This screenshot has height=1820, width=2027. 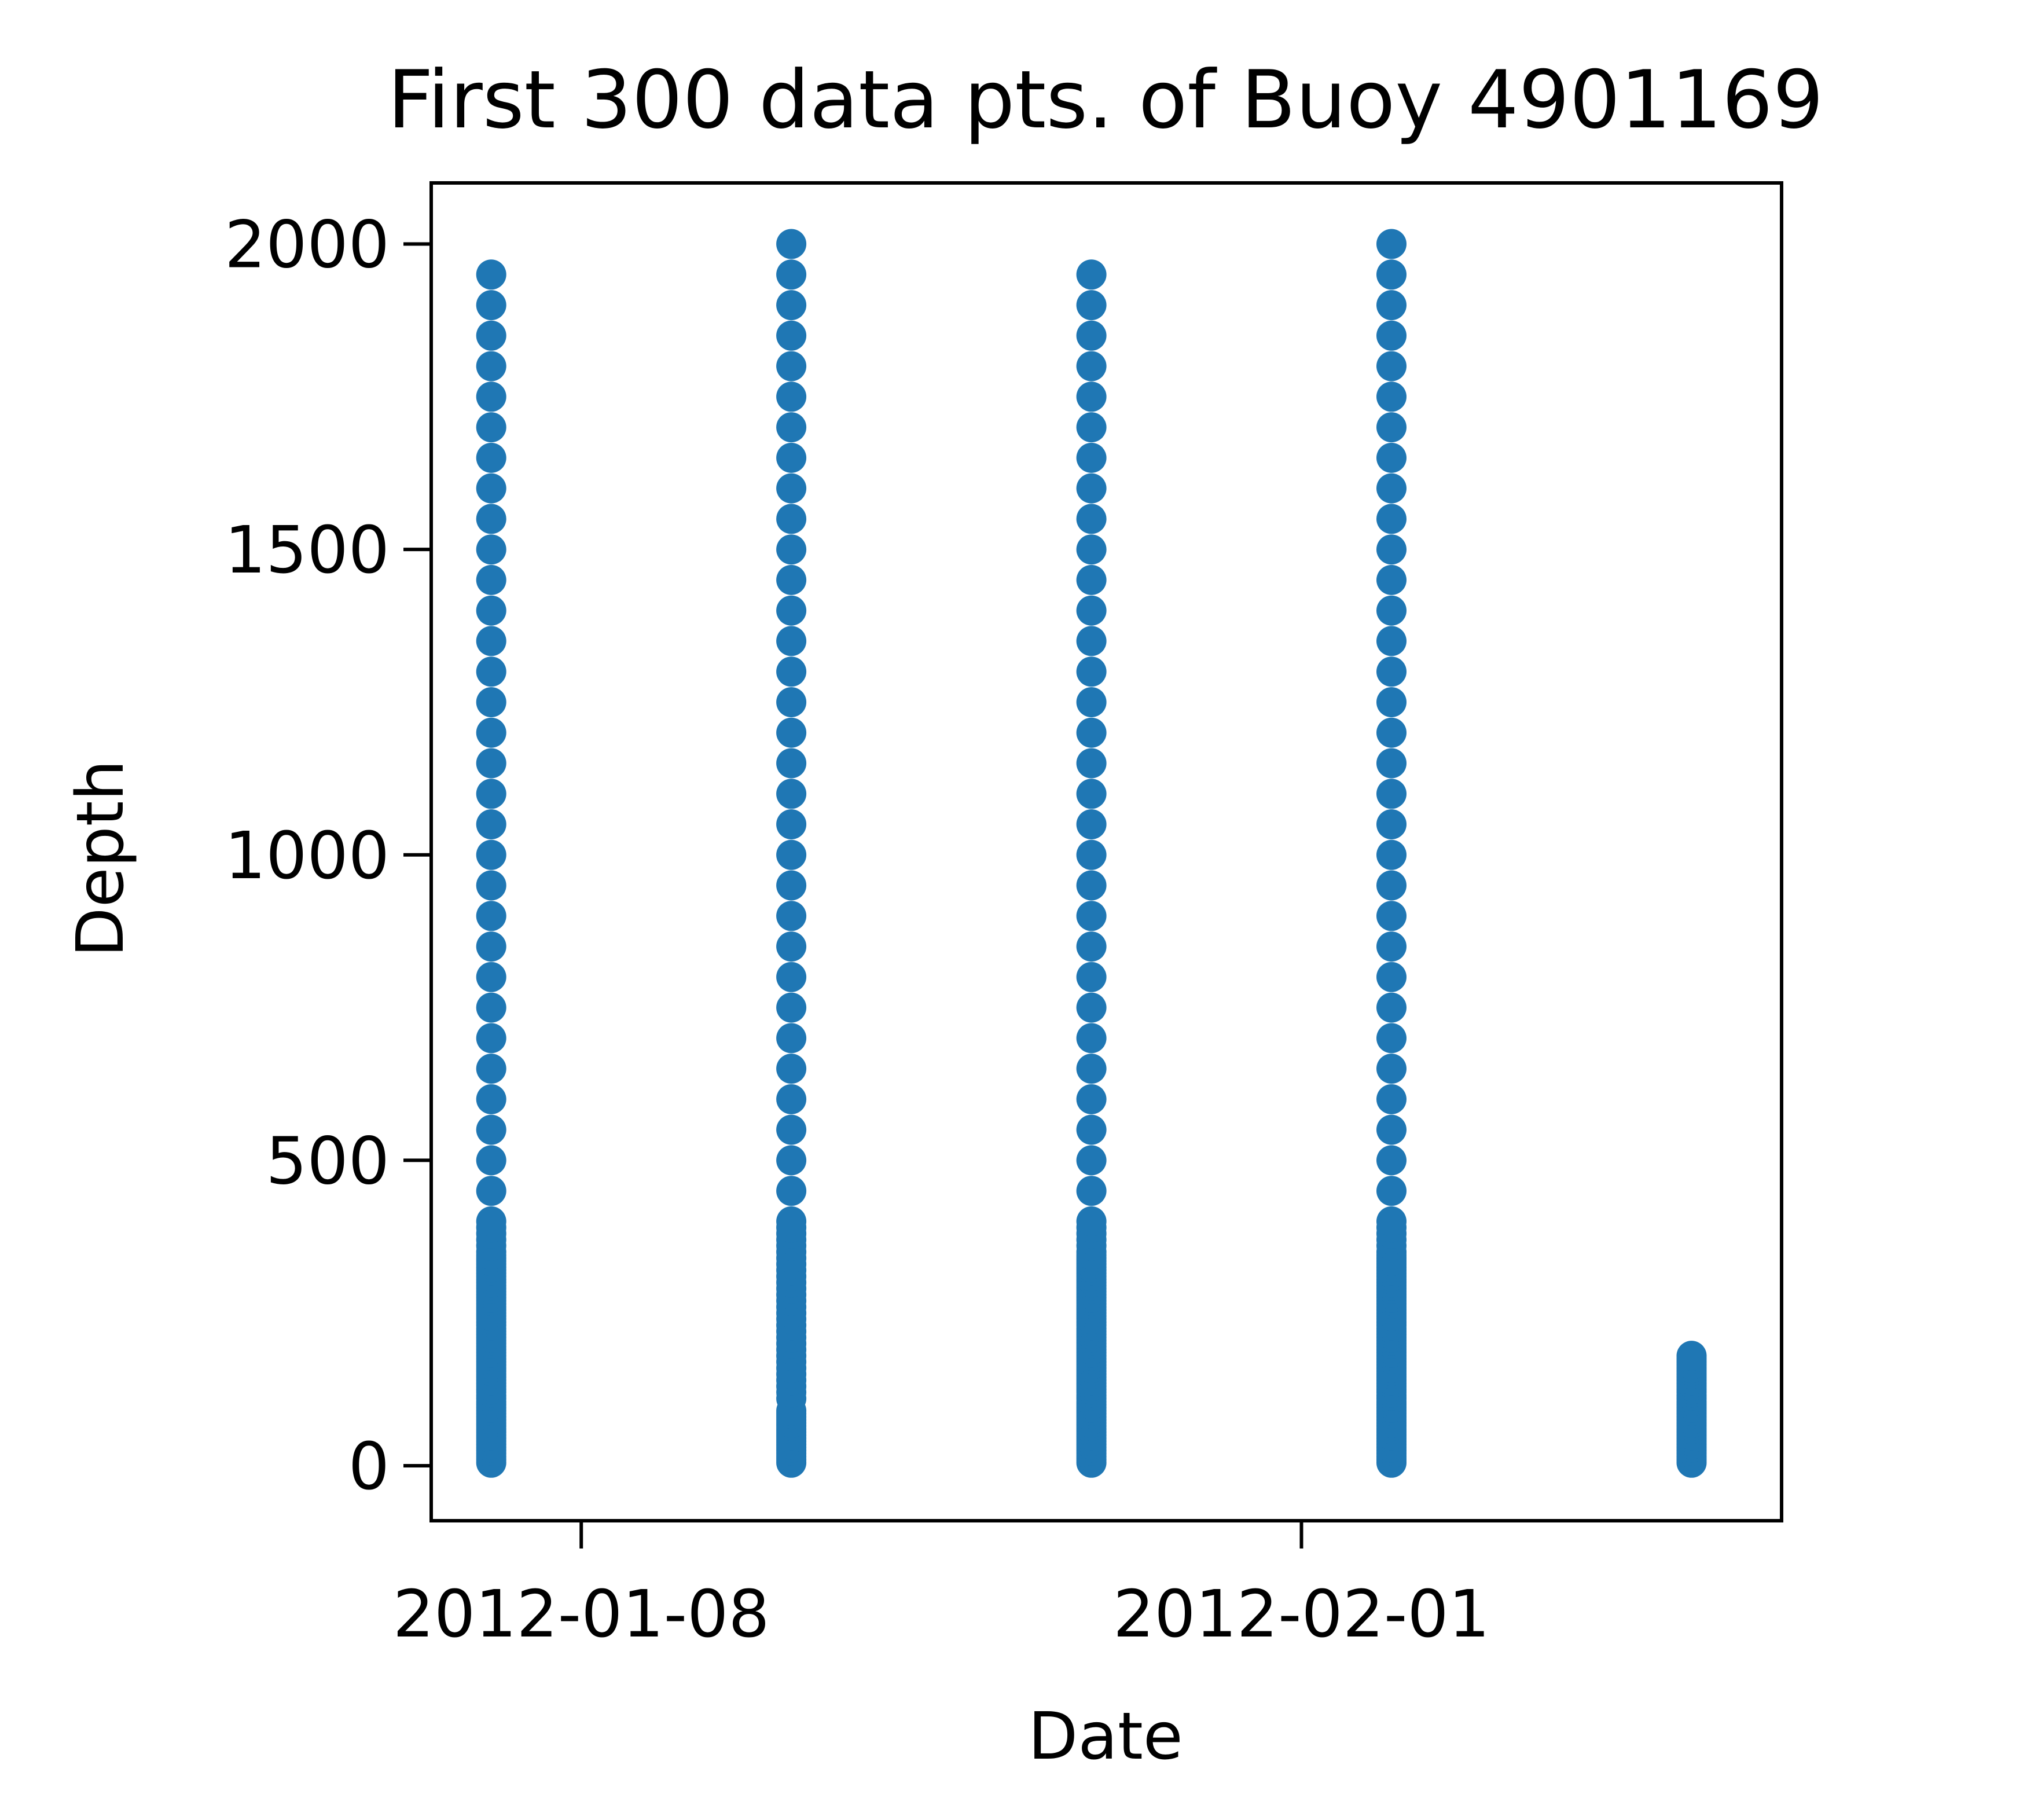 I want to click on x-tick-label: 2012-02-01, so click(x=1301, y=1614).